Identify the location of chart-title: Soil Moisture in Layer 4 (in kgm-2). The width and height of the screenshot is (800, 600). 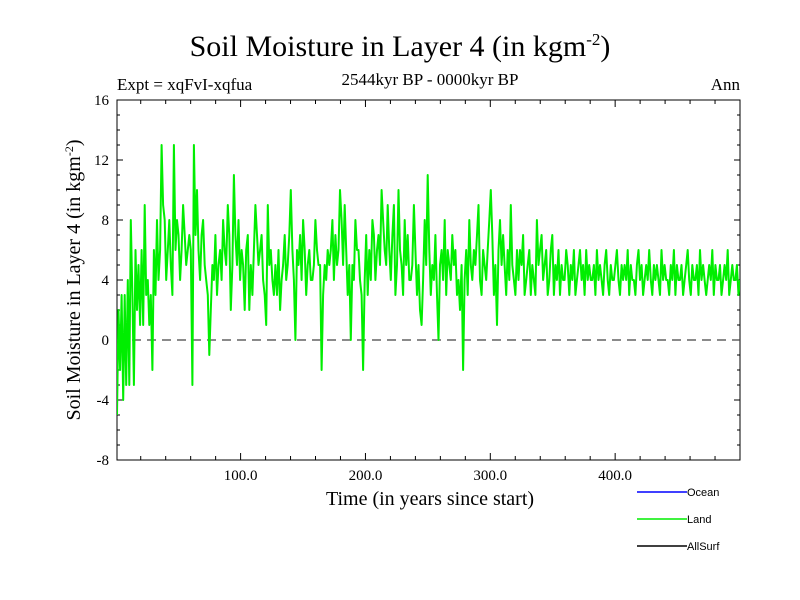
(400, 46).